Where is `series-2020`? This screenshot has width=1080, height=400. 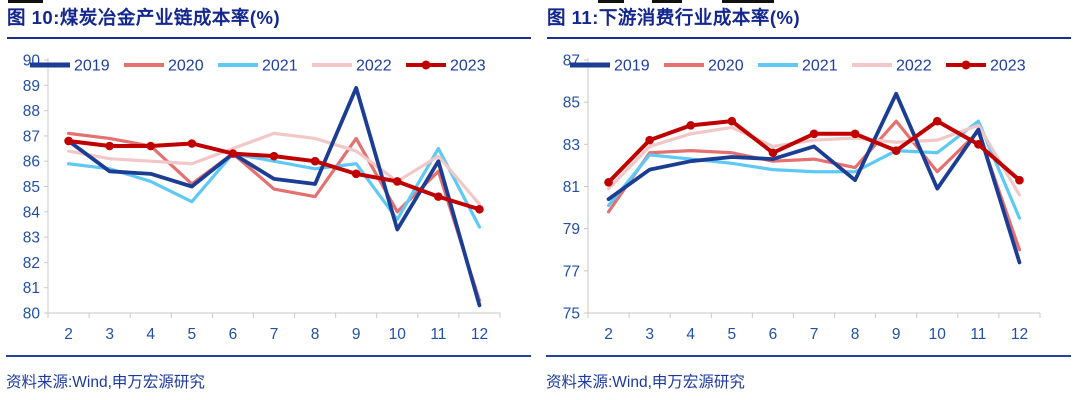
series-2020 is located at coordinates (814, 185).